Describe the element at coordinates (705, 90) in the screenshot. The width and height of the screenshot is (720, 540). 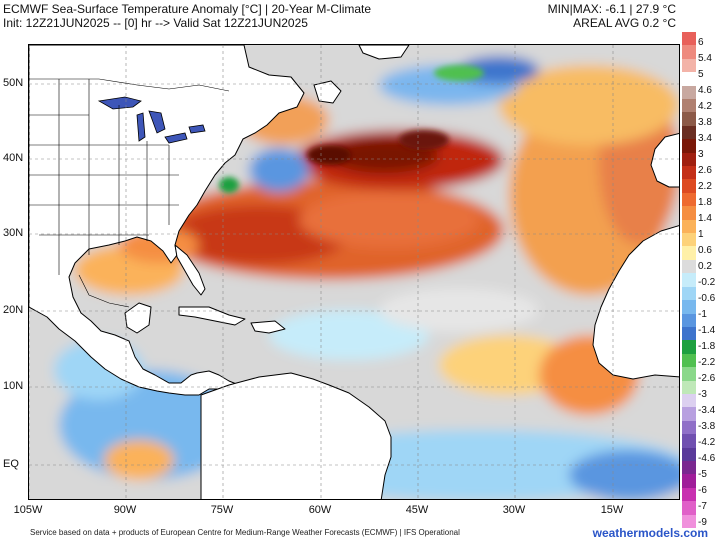
I see `colorbar-label: 4.6` at that location.